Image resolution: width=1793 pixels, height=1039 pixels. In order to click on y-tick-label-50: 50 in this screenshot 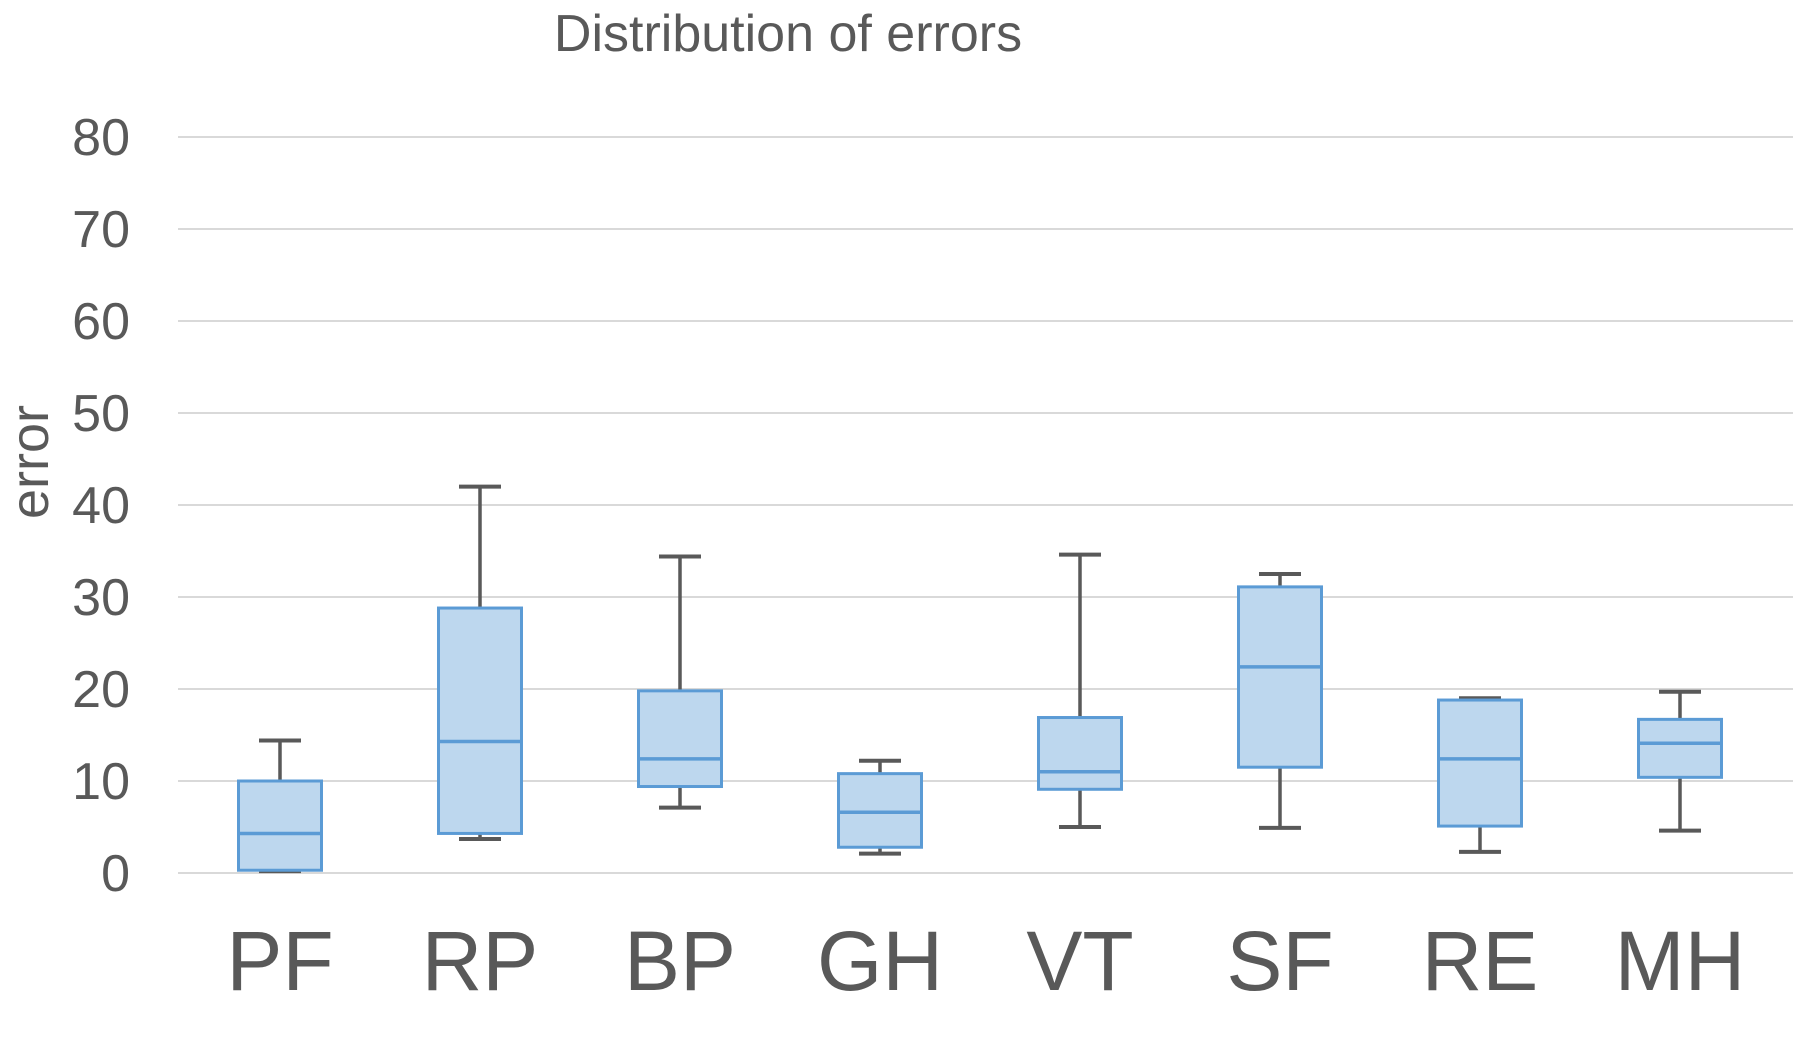, I will do `click(101, 414)`.